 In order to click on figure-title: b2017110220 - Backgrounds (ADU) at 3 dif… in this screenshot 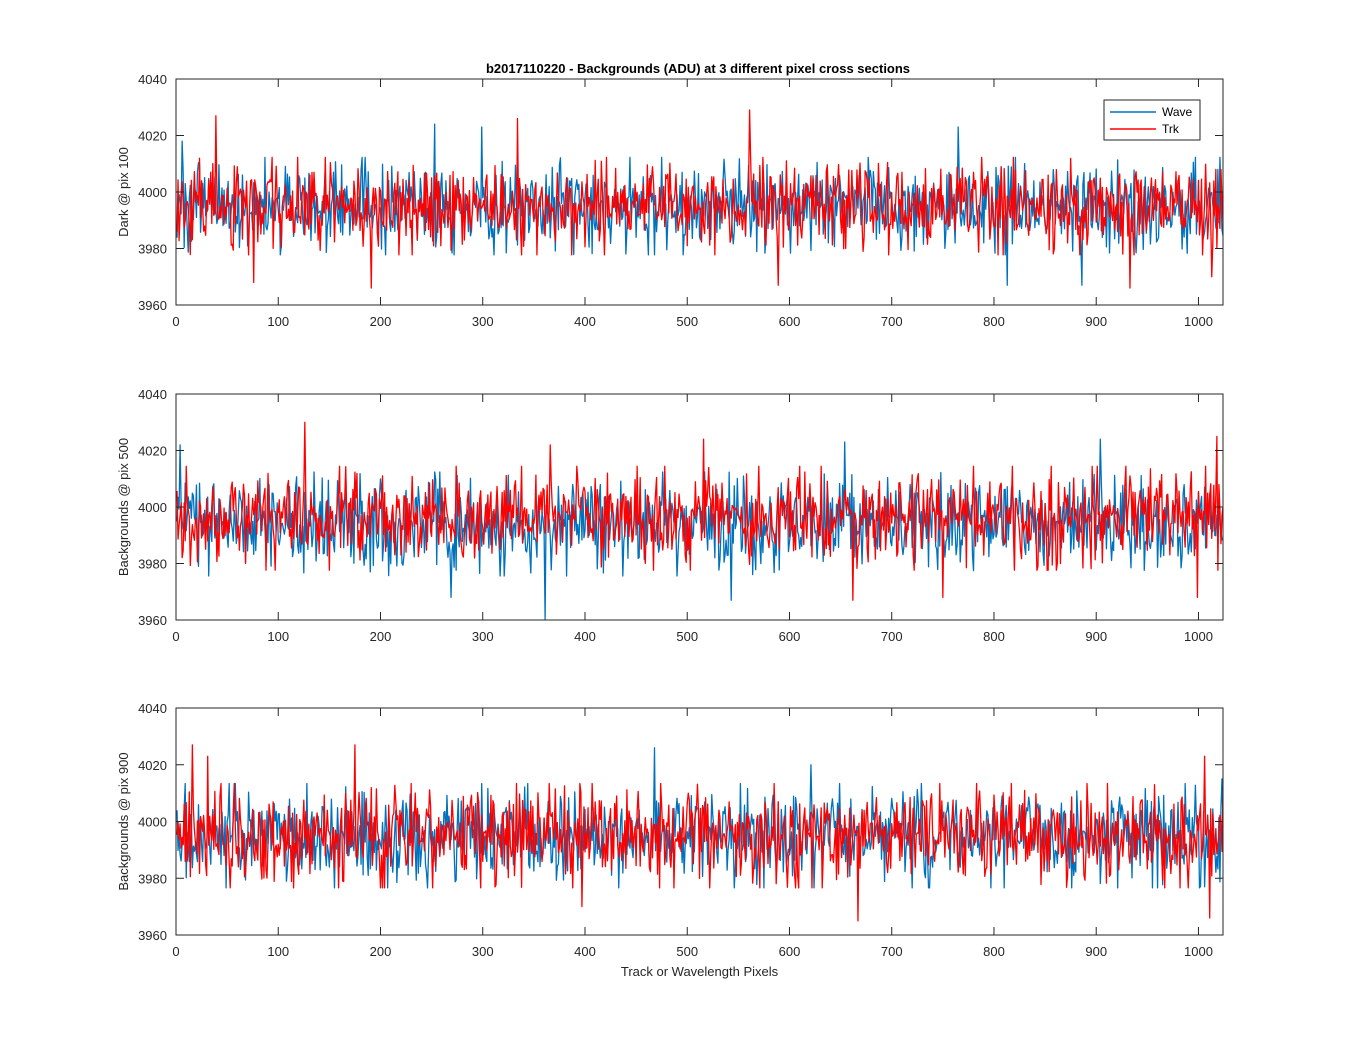, I will do `click(698, 68)`.